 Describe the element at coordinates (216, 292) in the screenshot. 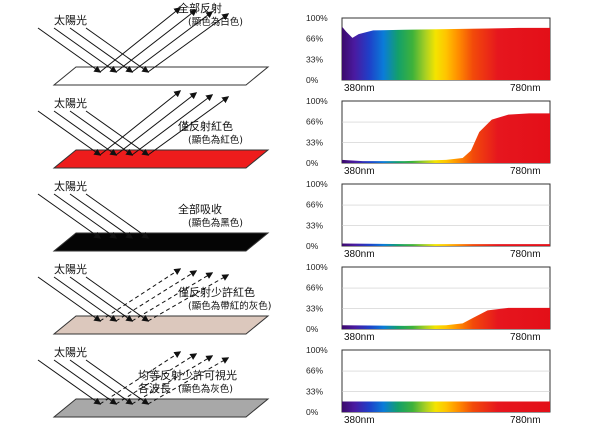

I see `caption-line1: 僅反射少許紅色` at that location.